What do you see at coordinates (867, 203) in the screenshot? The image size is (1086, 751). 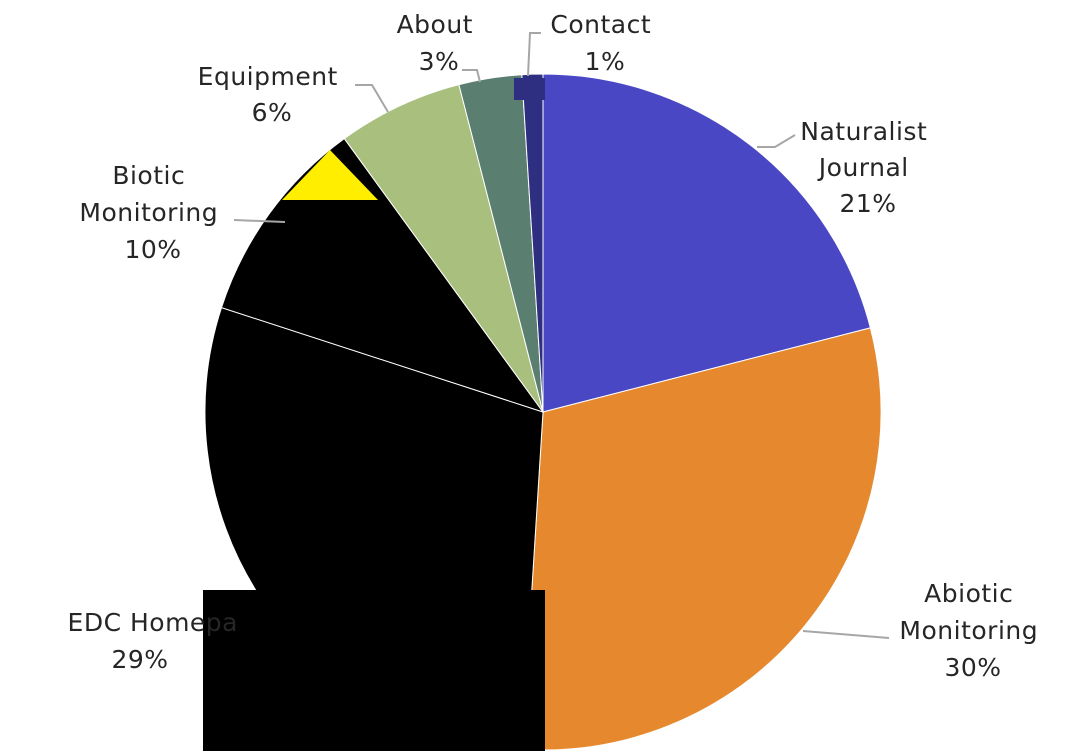 I see `label-naturalist-journal-pct: 21%` at bounding box center [867, 203].